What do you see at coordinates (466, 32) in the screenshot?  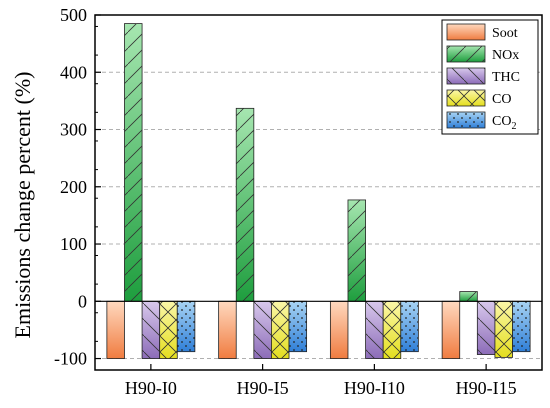 I see `legend-swatch-soot` at bounding box center [466, 32].